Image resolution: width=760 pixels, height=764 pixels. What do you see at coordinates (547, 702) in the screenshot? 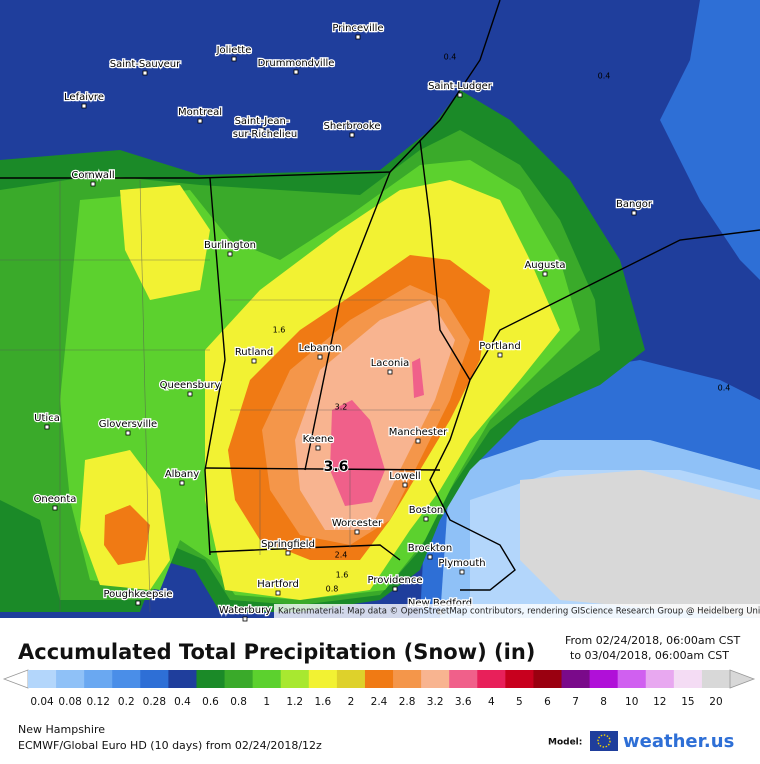
I see `legend-tick-label: 6` at bounding box center [547, 702].